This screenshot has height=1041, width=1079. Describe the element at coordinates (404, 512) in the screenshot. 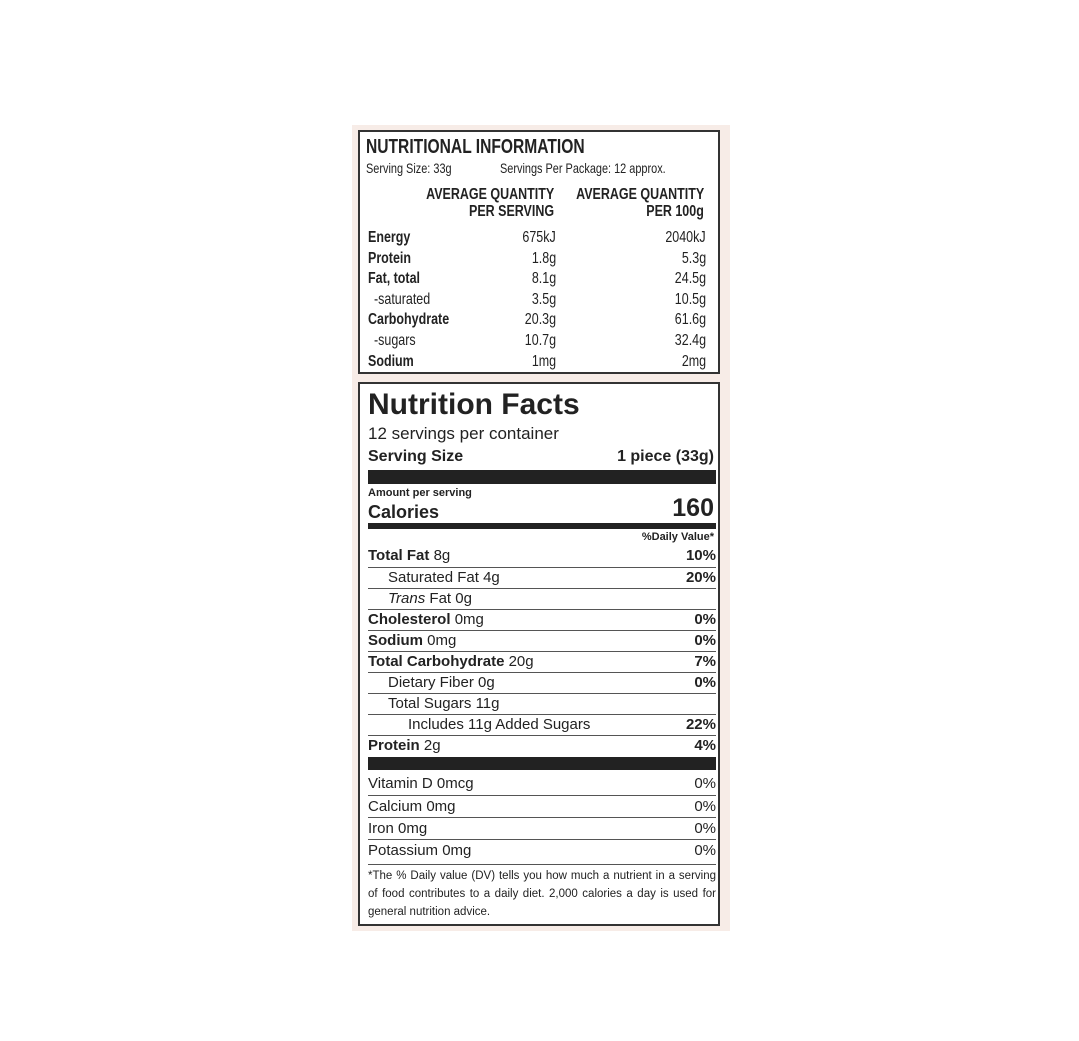

I see `calories-label: Calories` at that location.